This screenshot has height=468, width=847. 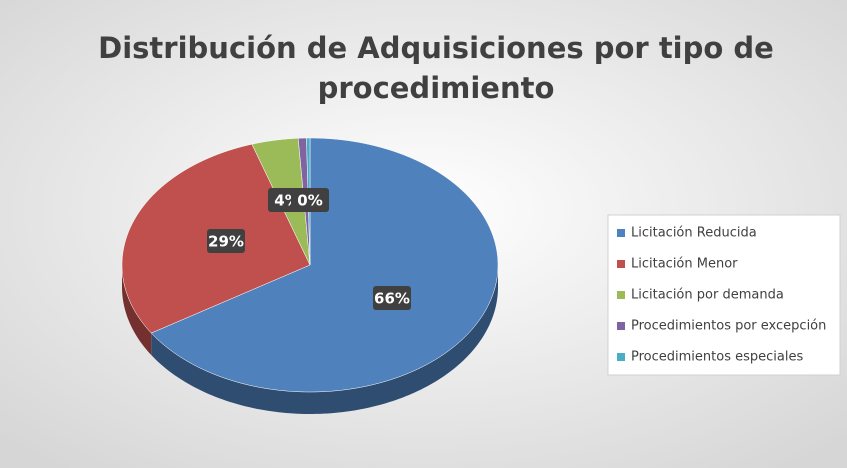 I want to click on chart-title-line: procedimiento, so click(x=436, y=88).